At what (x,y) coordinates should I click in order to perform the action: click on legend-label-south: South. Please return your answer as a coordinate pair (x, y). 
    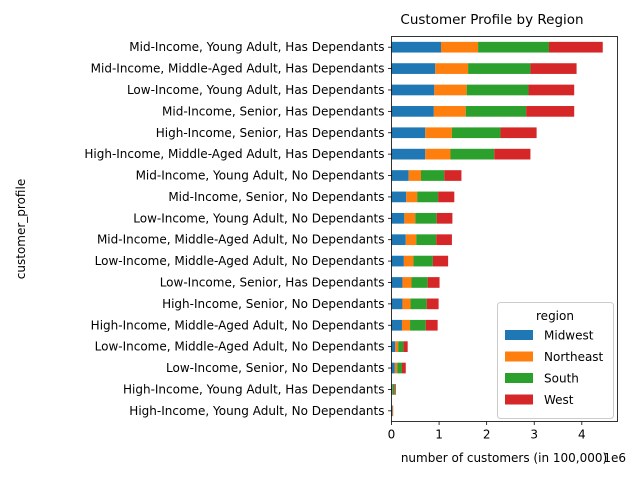
    Looking at the image, I should click on (561, 379).